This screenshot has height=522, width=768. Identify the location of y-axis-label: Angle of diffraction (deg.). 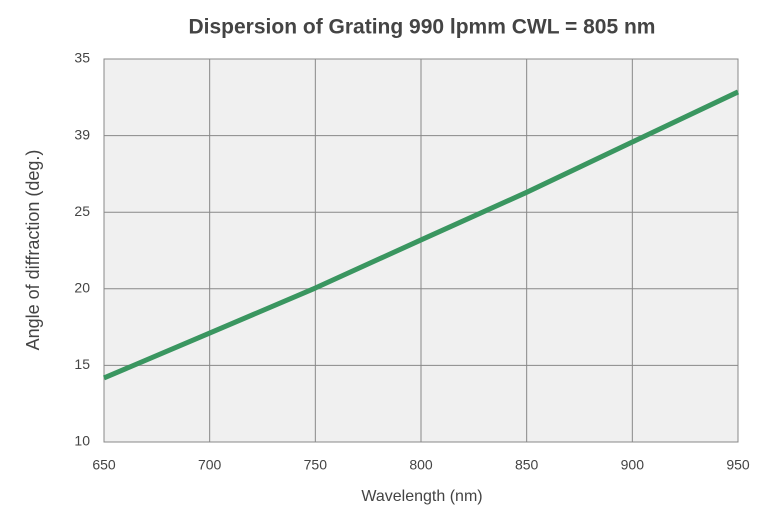
(33, 250).